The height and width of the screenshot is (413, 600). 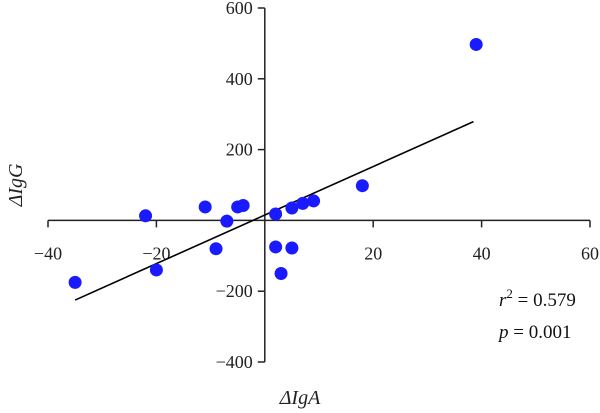 What do you see at coordinates (503, 332) in the screenshot?
I see `p-symbol: p` at bounding box center [503, 332].